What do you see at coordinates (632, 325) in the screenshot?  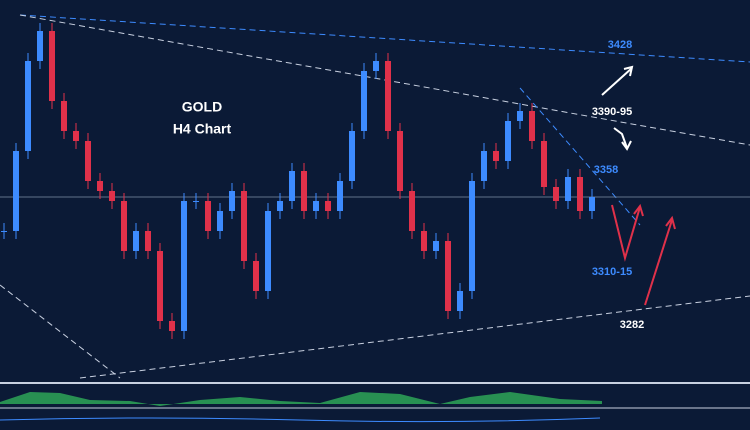 I see `level-label: 3282` at bounding box center [632, 325].